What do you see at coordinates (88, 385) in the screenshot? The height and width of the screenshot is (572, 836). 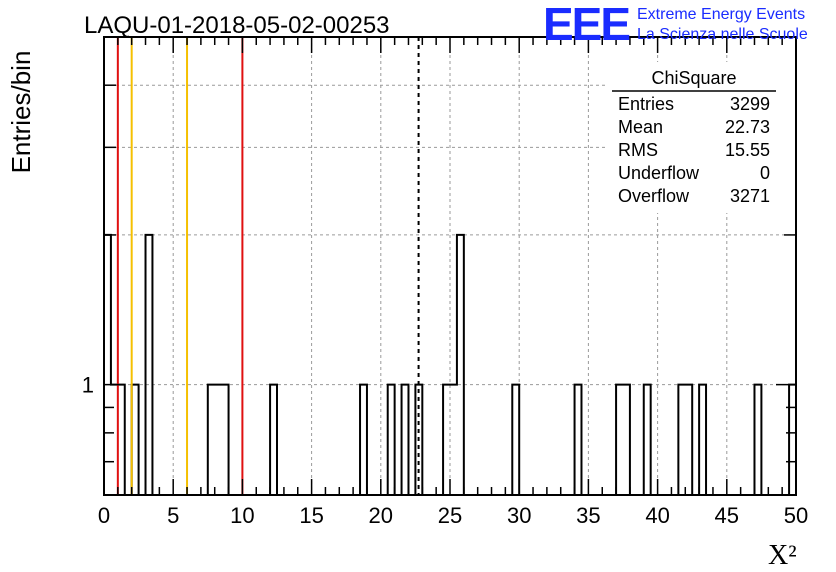 I see `y-tick-label: 1` at bounding box center [88, 385].